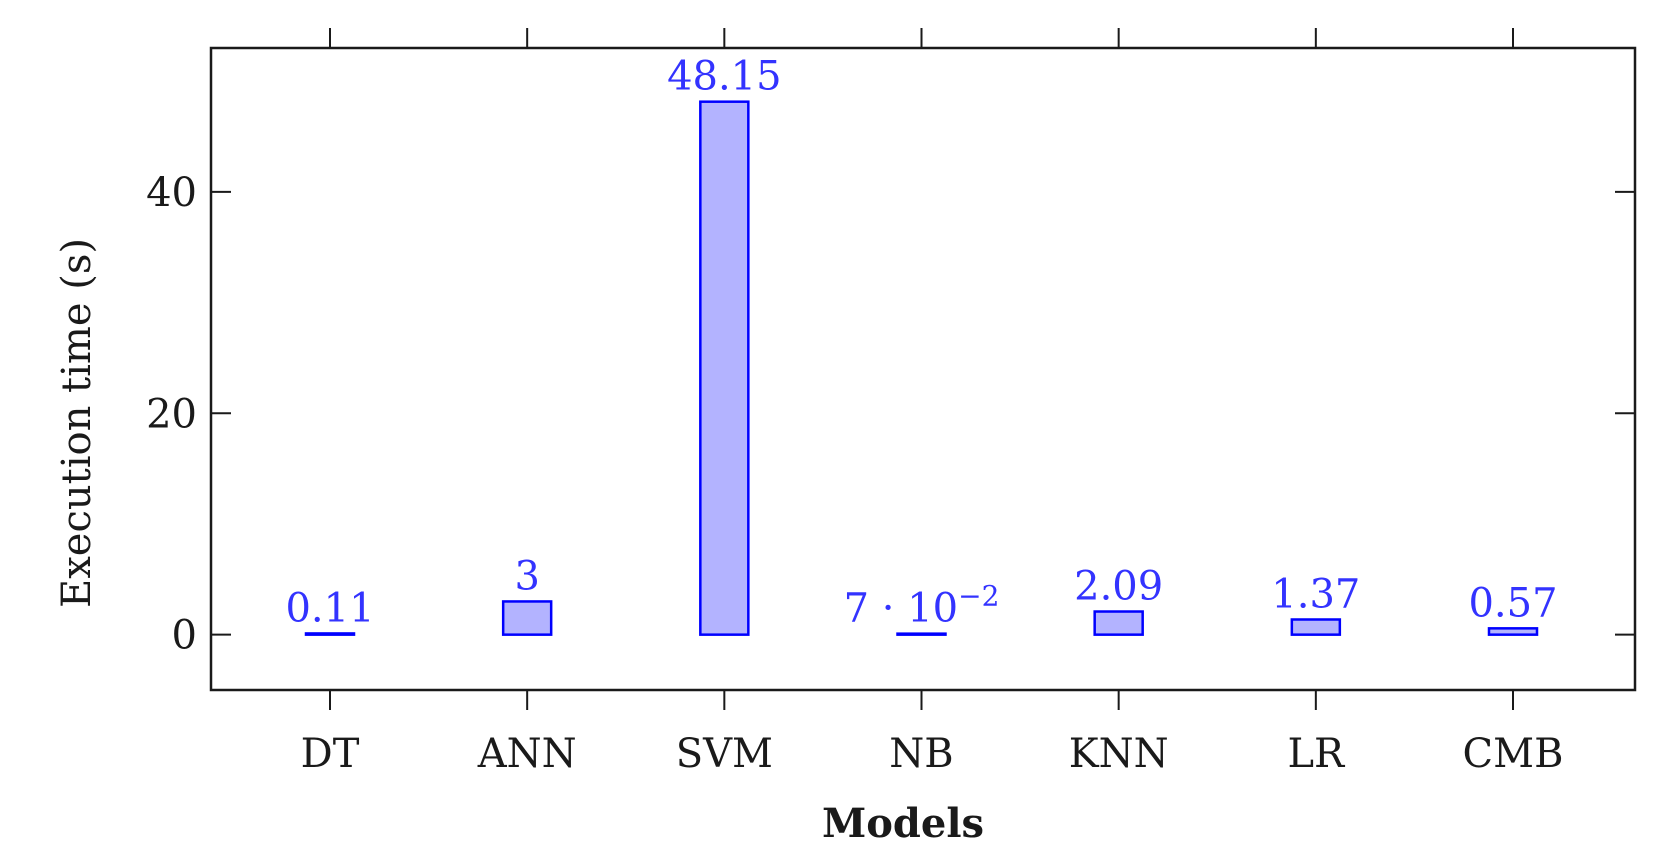 This screenshot has height=861, width=1659. I want to click on y-tick-label: 40, so click(171, 193).